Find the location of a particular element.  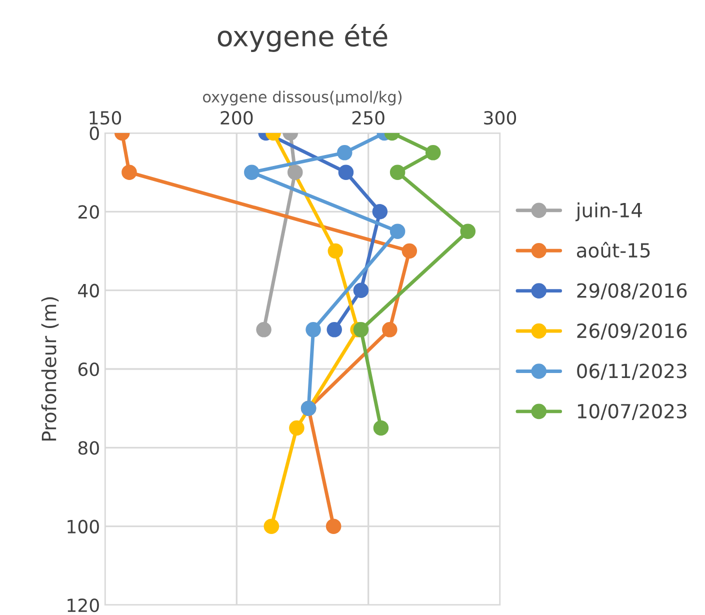

x-axis-title: oxygene dissous(µmol/kg) is located at coordinates (302, 98).